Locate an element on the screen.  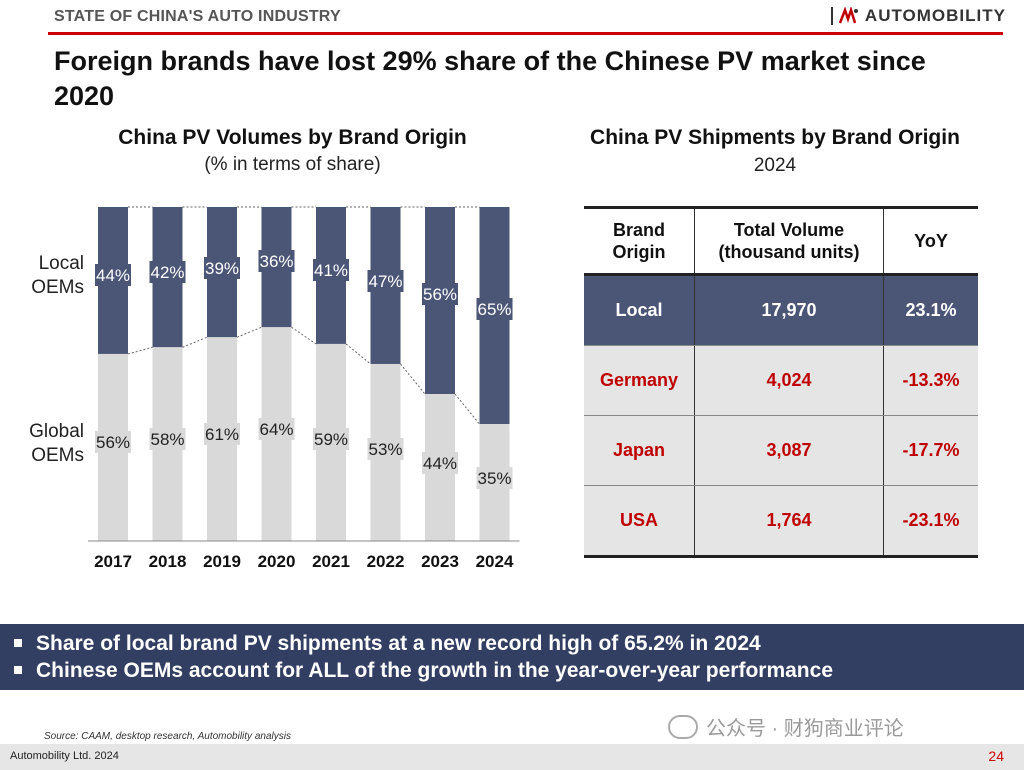
header-total-volume: Total Volume (thousand units) is located at coordinates (789, 241).